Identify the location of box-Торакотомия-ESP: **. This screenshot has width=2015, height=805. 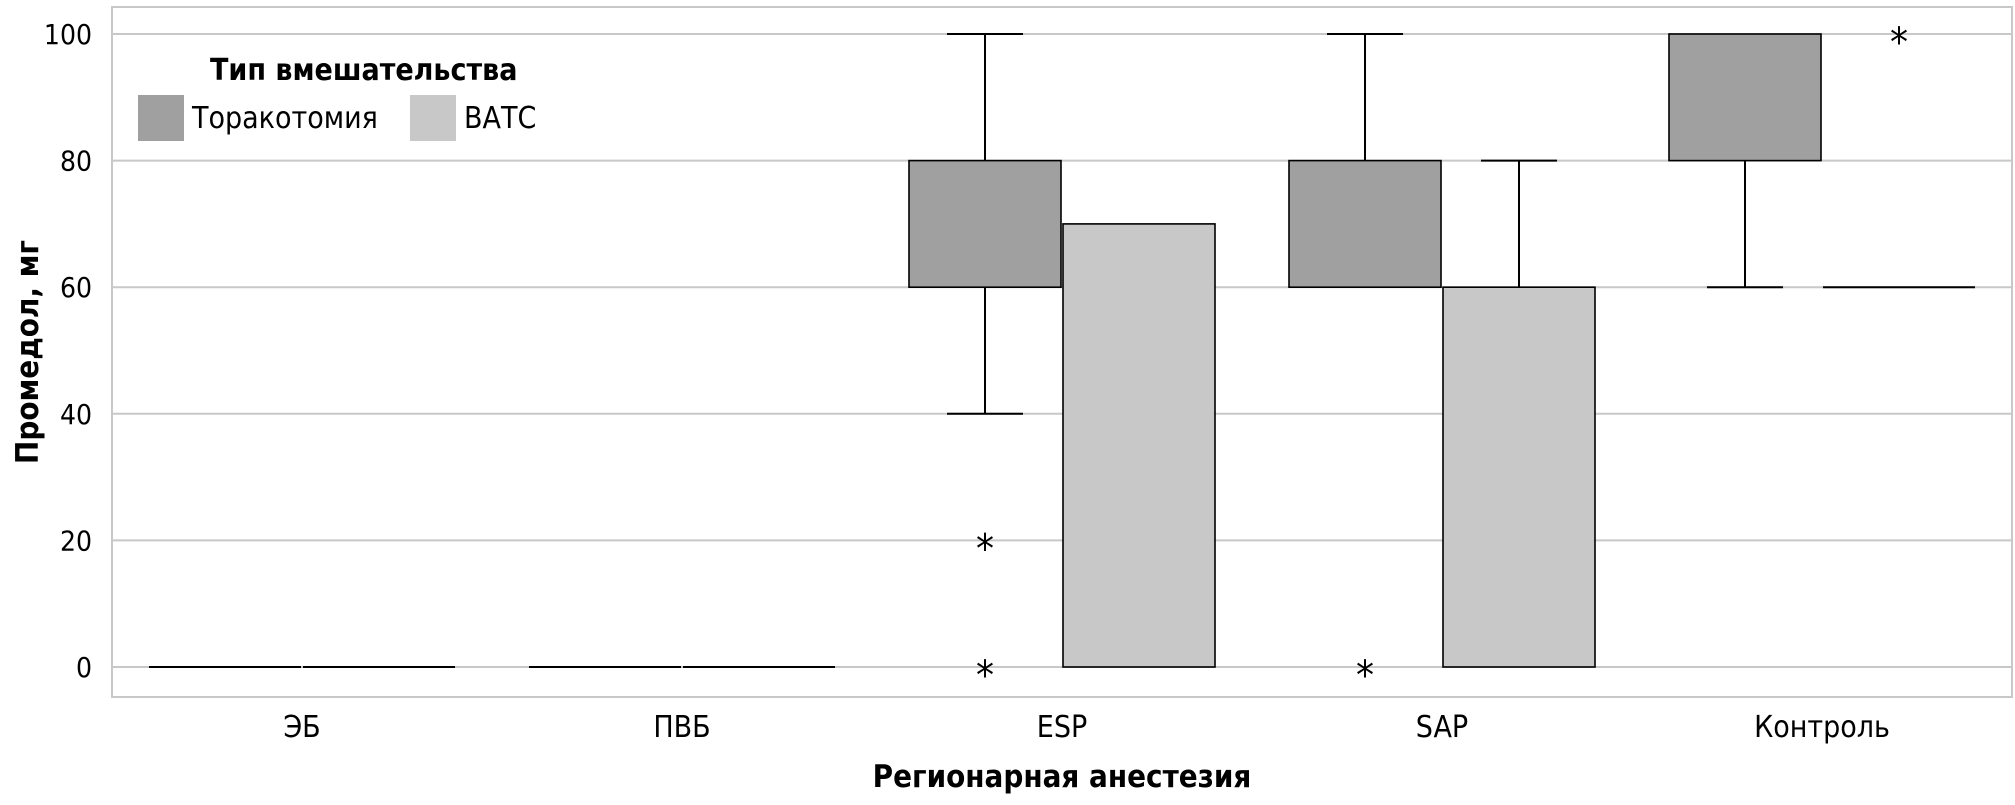
(985, 366).